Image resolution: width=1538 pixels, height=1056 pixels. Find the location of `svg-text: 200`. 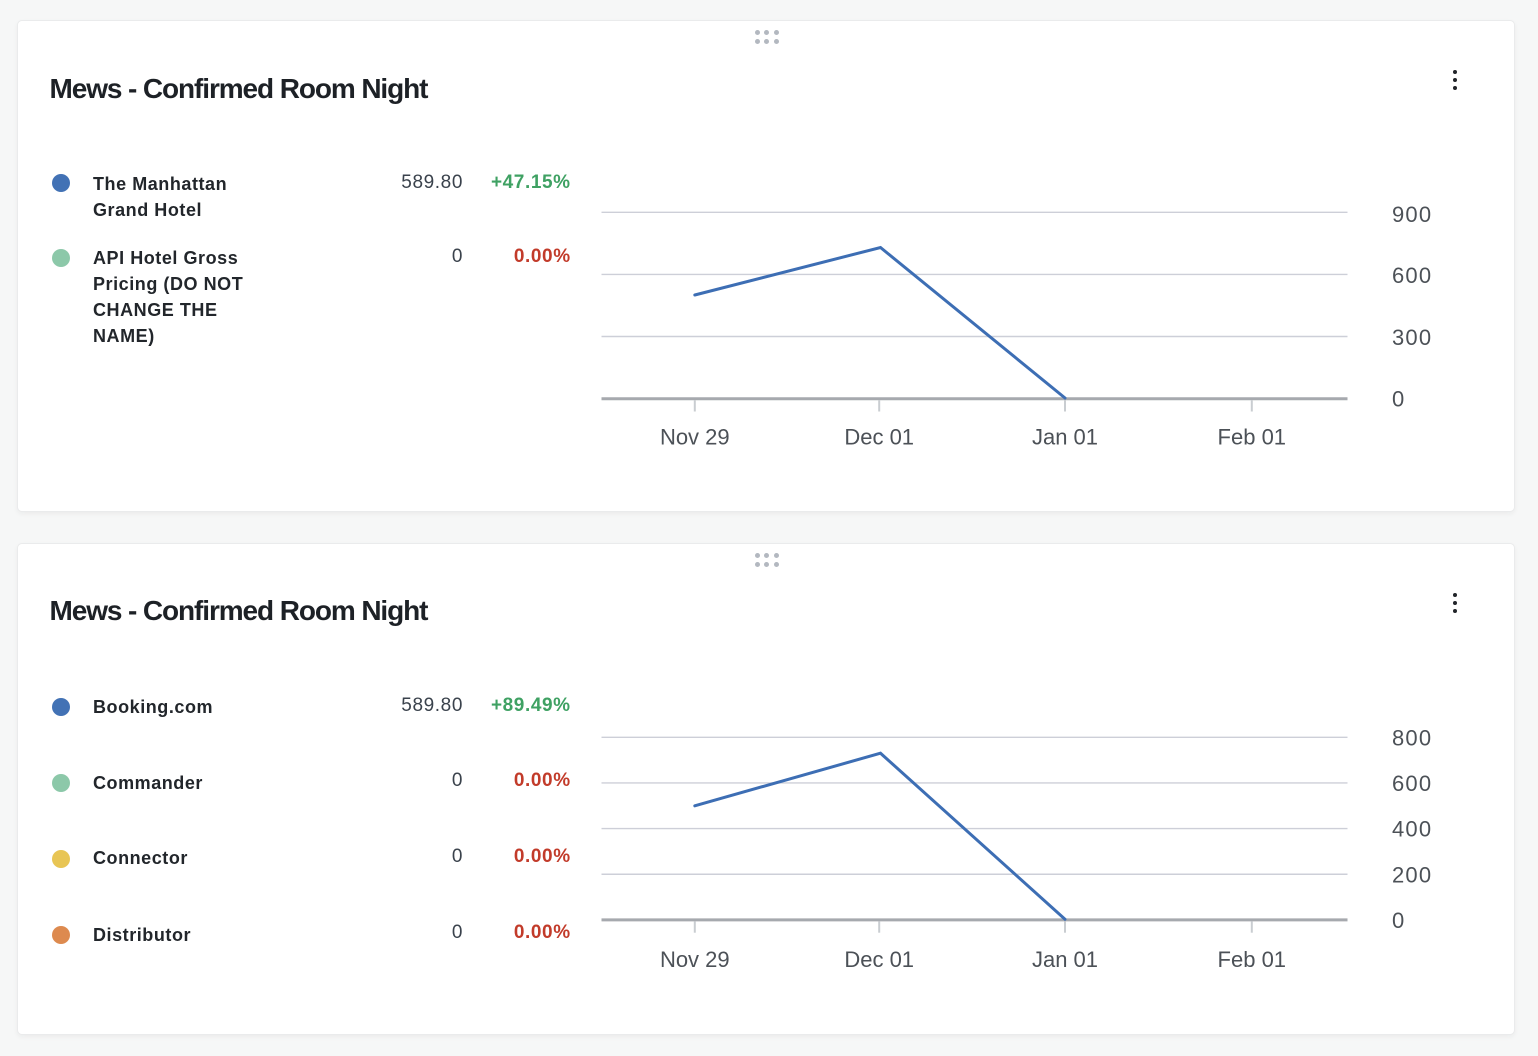

svg-text: 200 is located at coordinates (1412, 874).